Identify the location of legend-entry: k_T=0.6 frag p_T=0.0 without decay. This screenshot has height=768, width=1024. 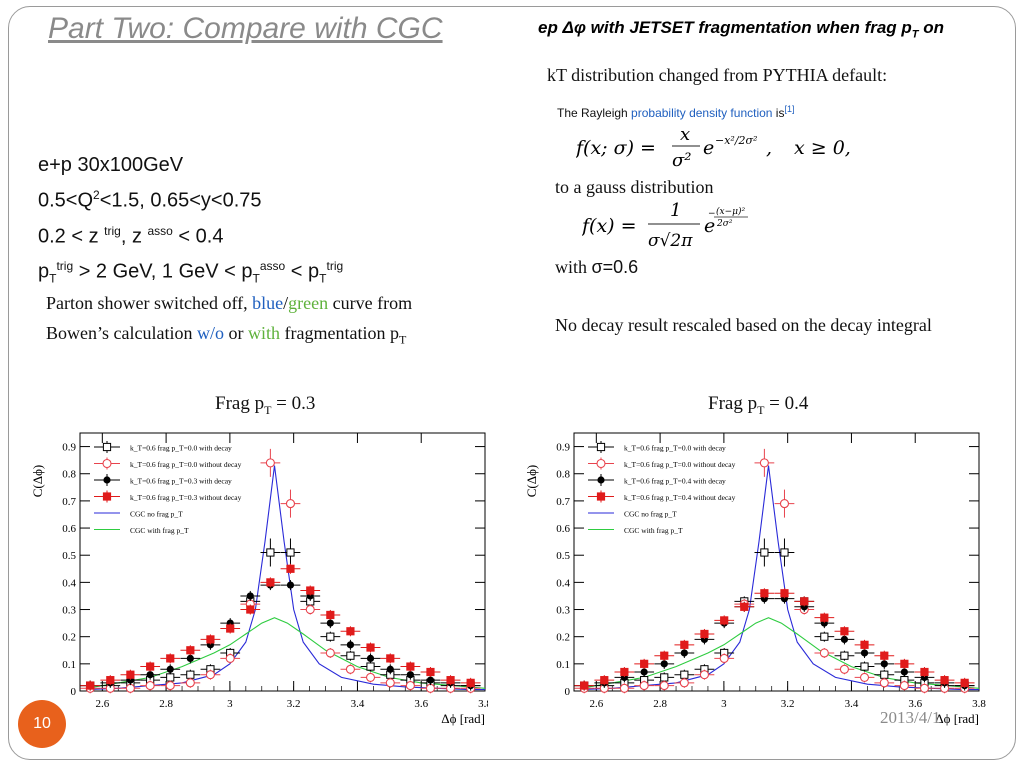
(186, 464).